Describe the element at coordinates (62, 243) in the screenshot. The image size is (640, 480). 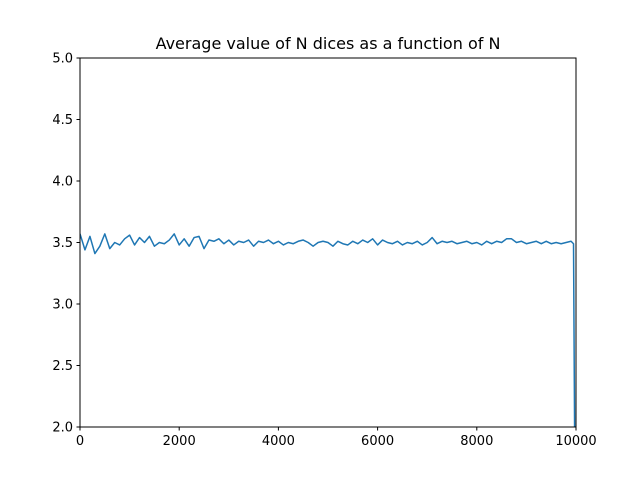
I see `y-tick-label: 3.5` at that location.